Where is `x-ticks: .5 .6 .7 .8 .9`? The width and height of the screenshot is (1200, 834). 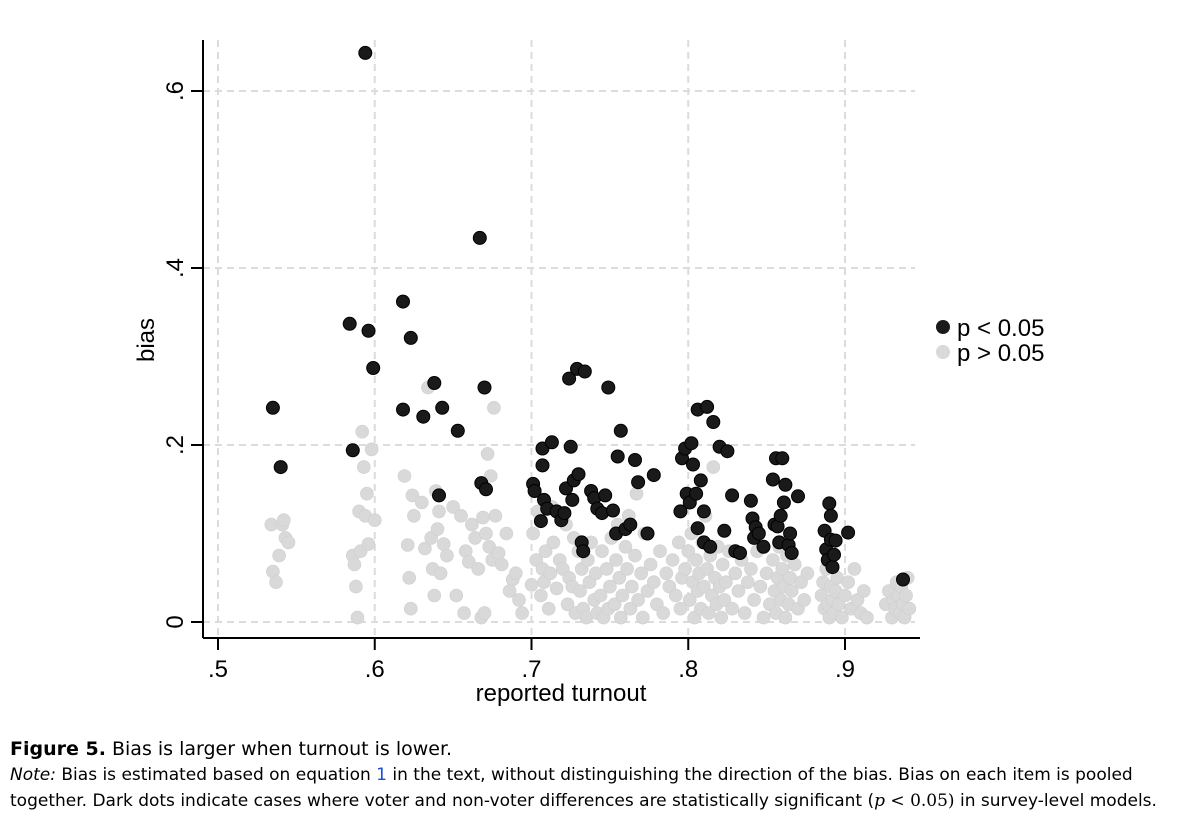 x-ticks: .5 .6 .7 .8 .9 is located at coordinates (531, 660).